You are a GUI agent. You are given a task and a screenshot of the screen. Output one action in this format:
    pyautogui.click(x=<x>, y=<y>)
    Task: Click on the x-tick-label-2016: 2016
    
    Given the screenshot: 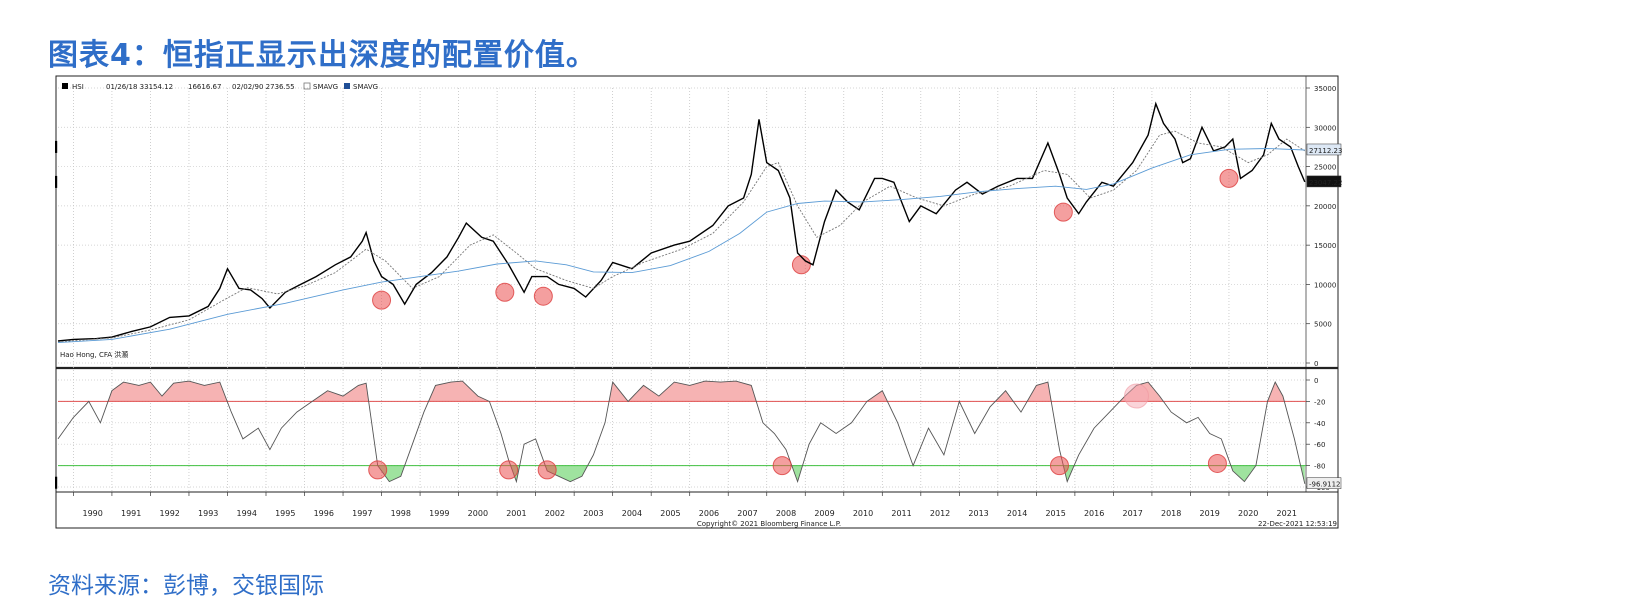 What is the action you would take?
    pyautogui.click(x=1094, y=513)
    